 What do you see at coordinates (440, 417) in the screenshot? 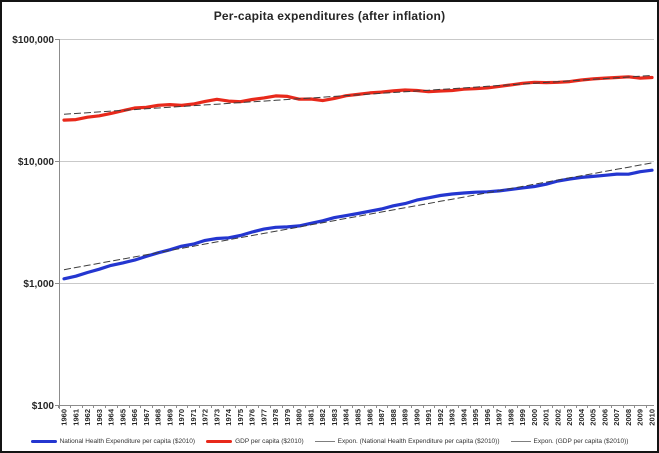
I see `x-tick-label: 1992` at bounding box center [440, 417].